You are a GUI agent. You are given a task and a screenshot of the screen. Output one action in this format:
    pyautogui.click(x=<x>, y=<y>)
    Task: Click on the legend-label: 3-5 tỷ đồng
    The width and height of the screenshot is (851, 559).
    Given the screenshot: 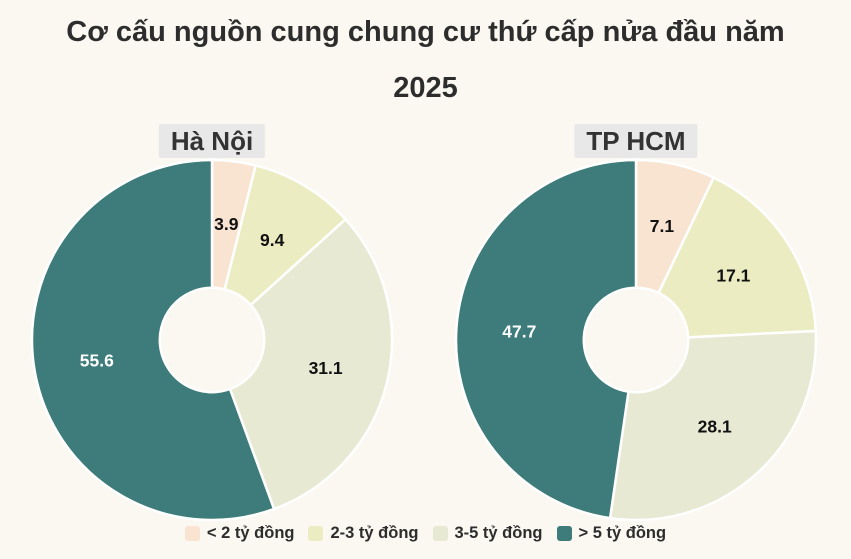 What is the action you would take?
    pyautogui.click(x=498, y=533)
    